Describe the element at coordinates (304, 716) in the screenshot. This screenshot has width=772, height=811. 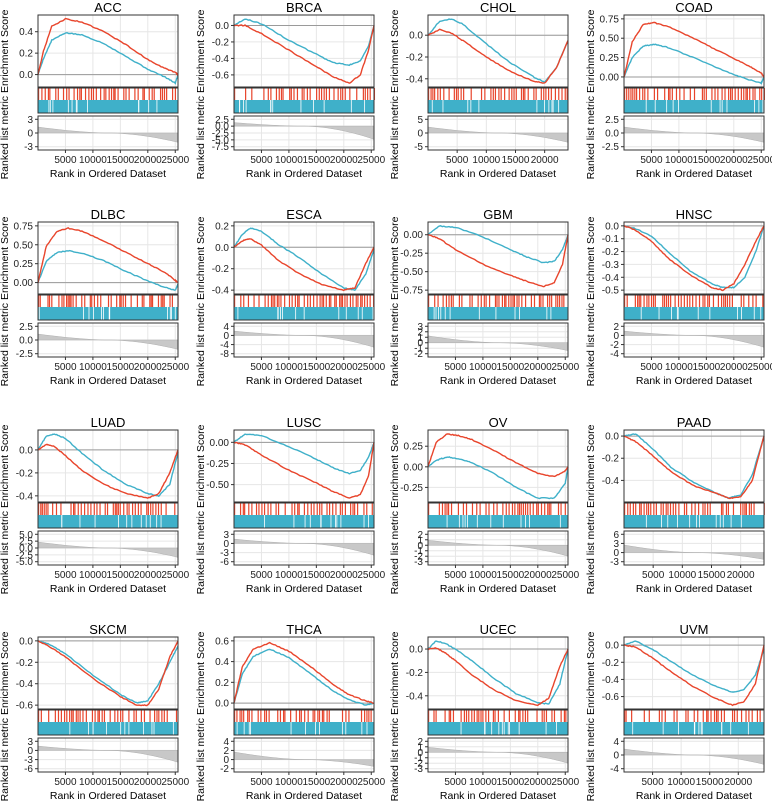
I see `hit-track-red` at that location.